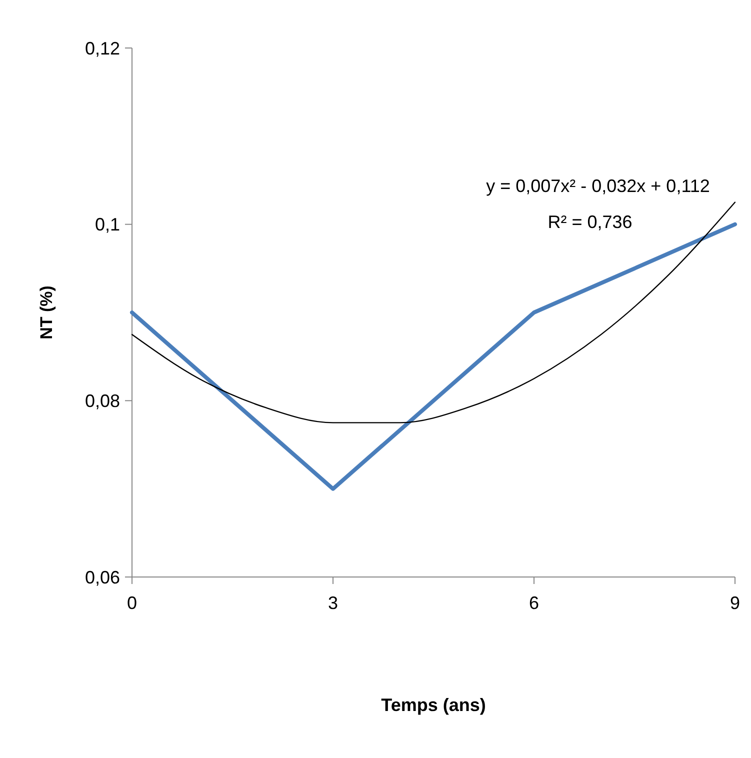 Image resolution: width=751 pixels, height=758 pixels. I want to click on y-tick-label: 0,1, so click(107, 224).